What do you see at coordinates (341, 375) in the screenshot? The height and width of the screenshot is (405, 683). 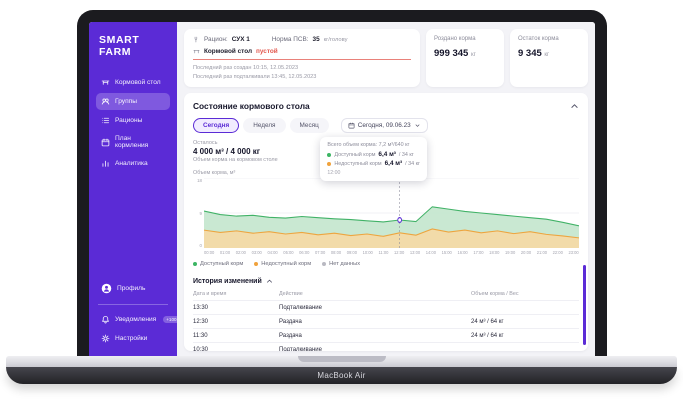 I see `device-label: MacBook Air` at bounding box center [341, 375].